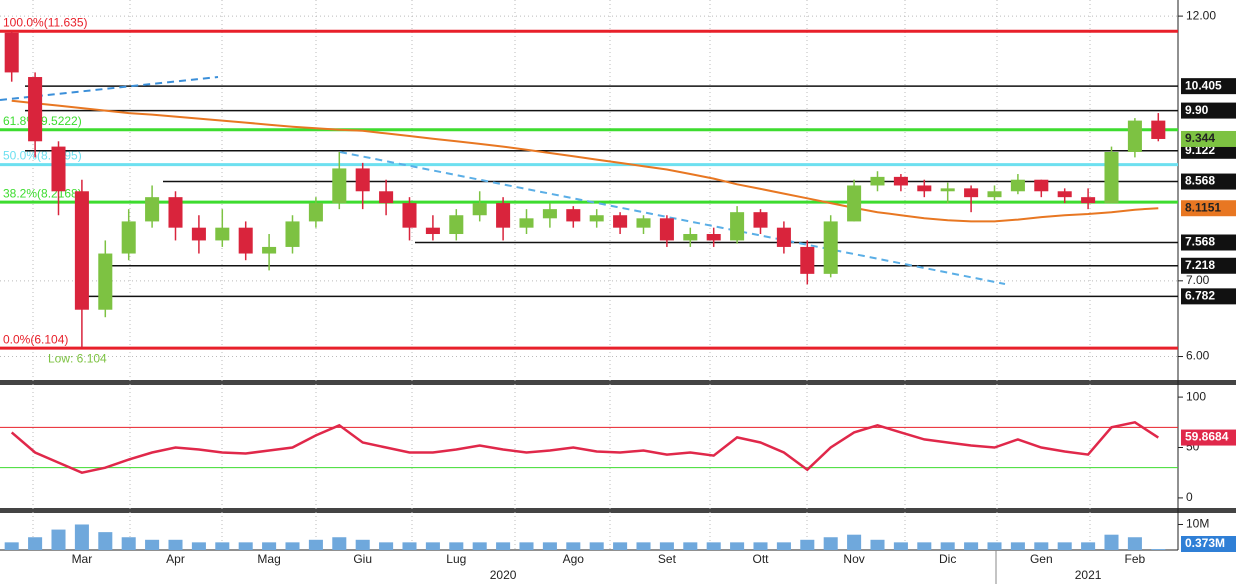 This screenshot has width=1236, height=584. I want to click on last-price-label-box, so click(1208, 138).